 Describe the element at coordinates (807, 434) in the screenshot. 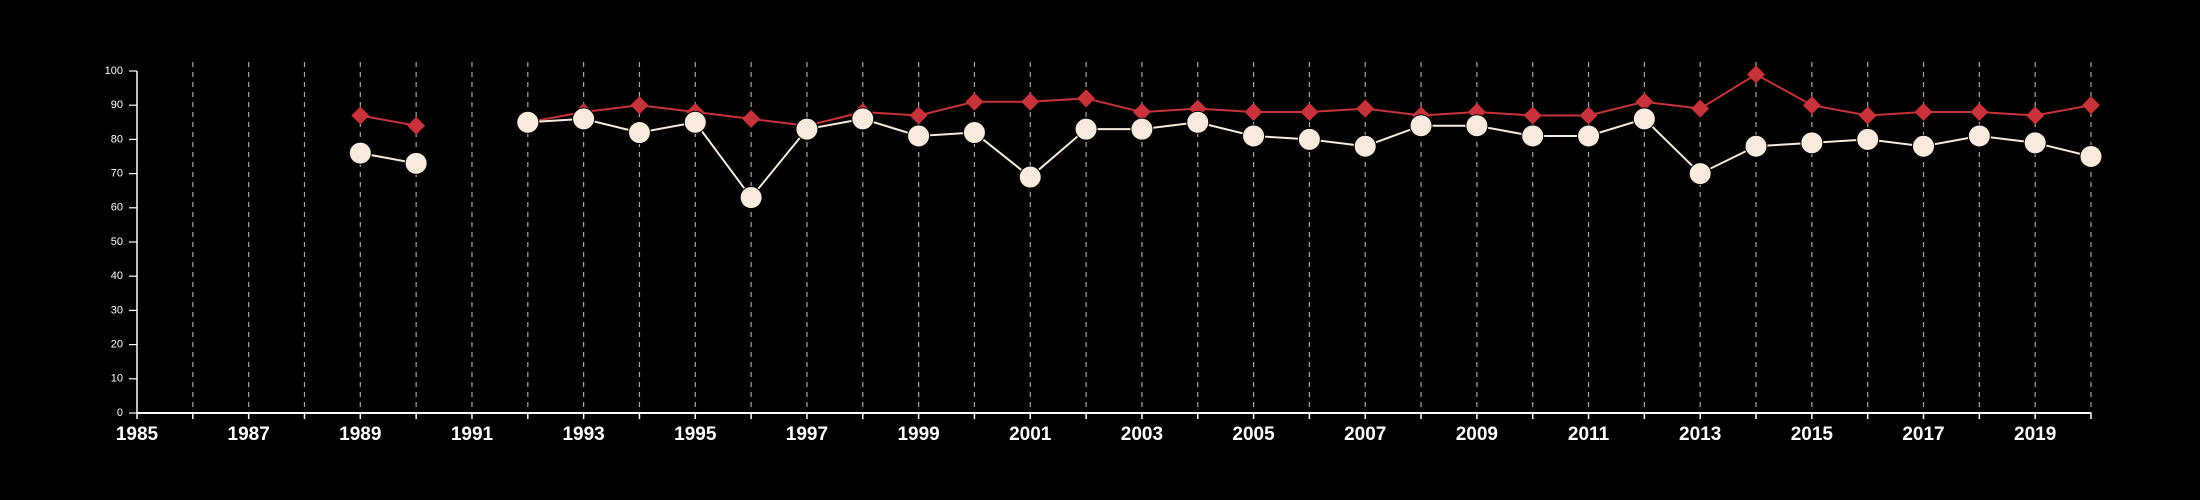

I see `x-tick-label: 1997` at that location.